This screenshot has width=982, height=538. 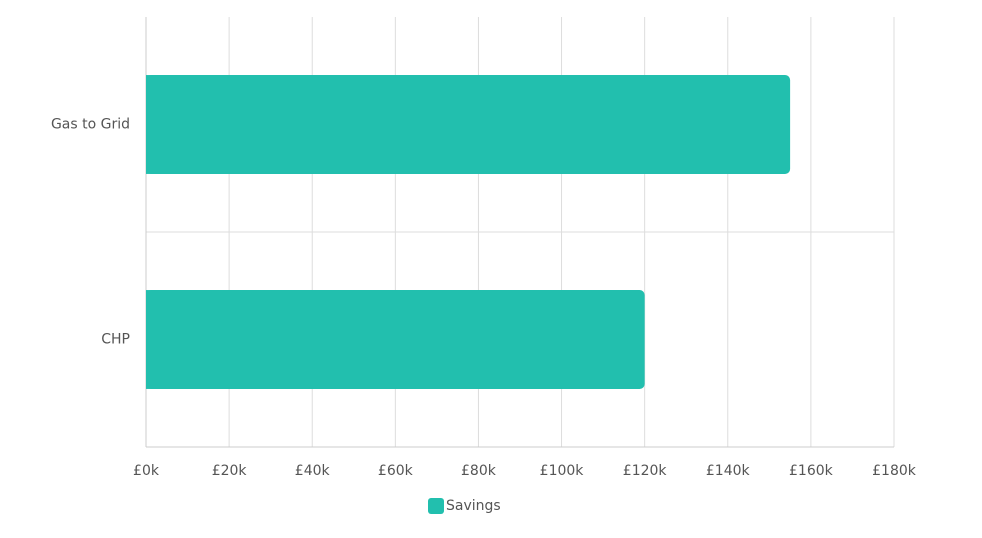 What do you see at coordinates (562, 471) in the screenshot?
I see `x-tick-label: £100k` at bounding box center [562, 471].